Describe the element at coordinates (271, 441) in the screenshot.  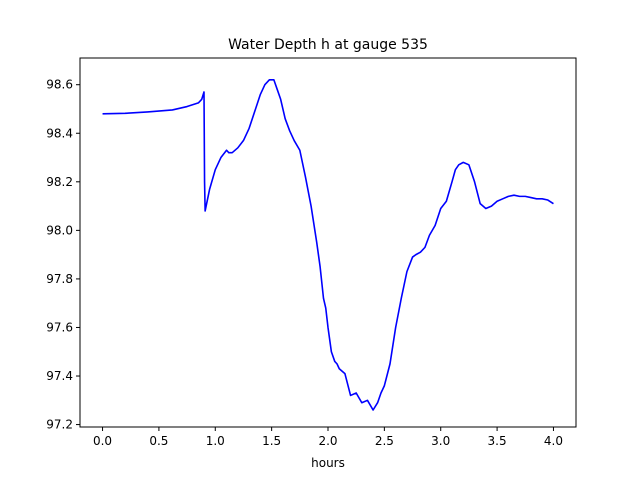
I see `x-tick-label: 1.5` at that location.